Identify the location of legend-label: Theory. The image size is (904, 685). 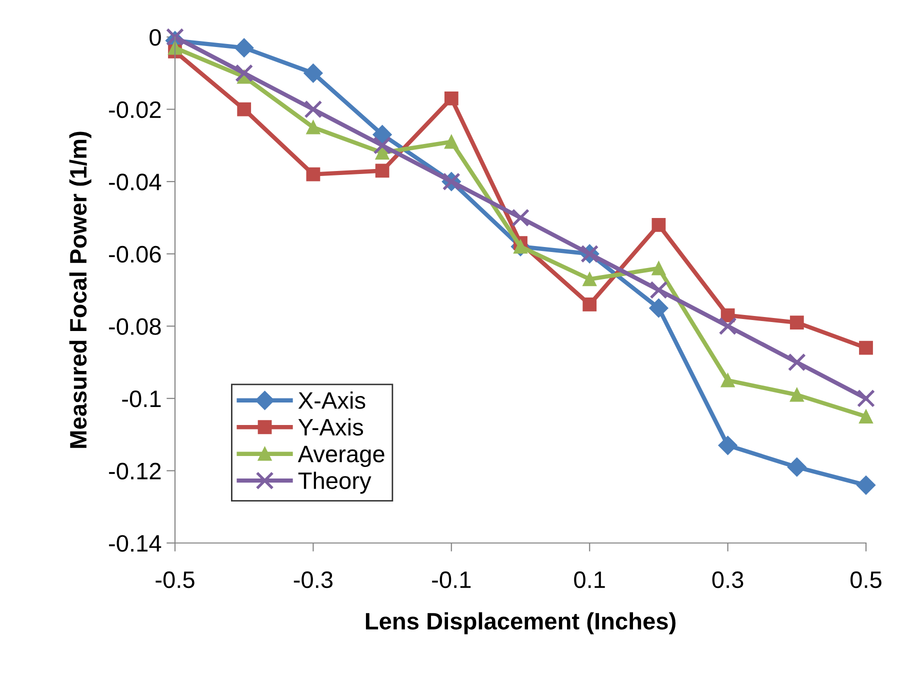
(335, 483).